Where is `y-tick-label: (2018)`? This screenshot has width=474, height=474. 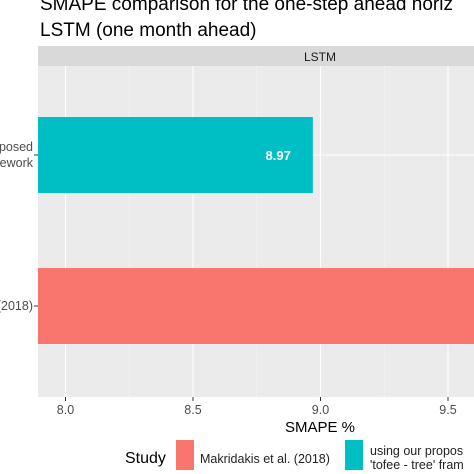
y-tick-label: (2018) is located at coordinates (16, 306).